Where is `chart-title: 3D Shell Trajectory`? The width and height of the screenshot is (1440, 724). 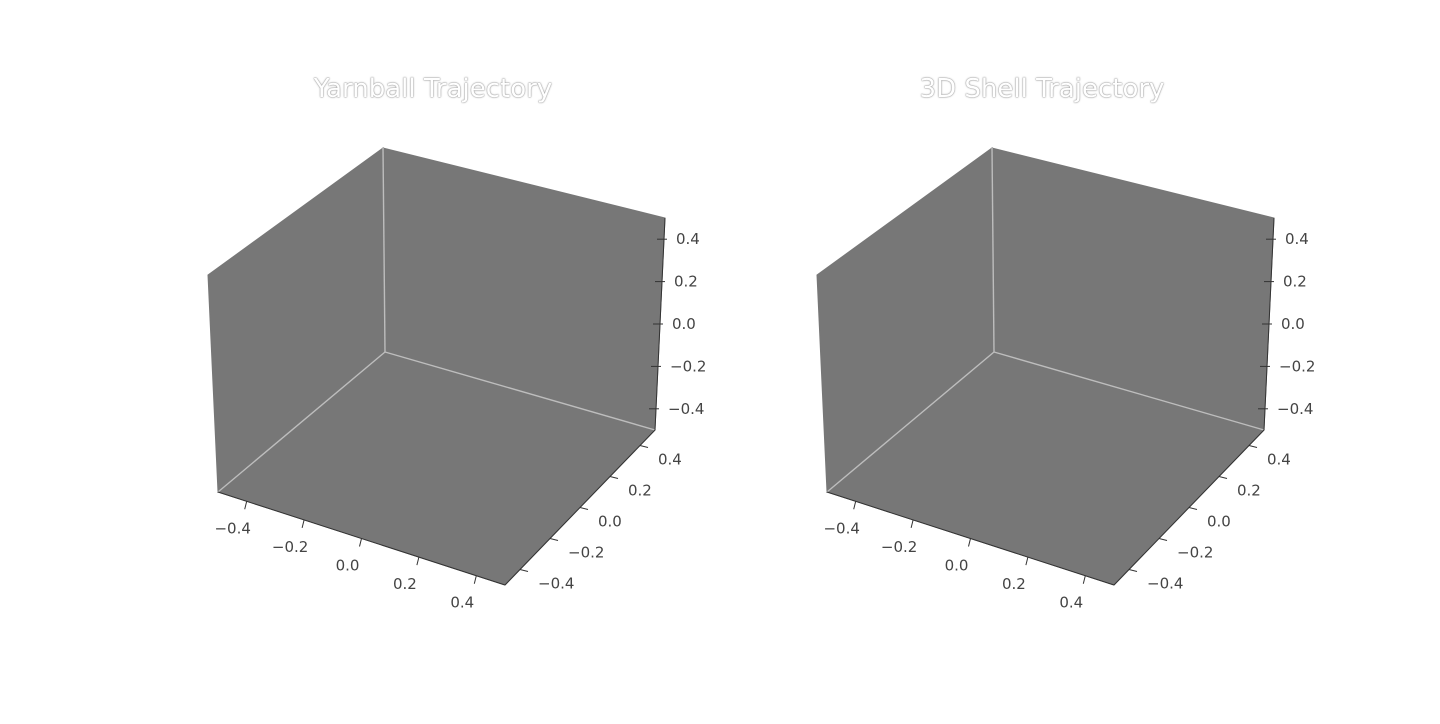
chart-title: 3D Shell Trajectory is located at coordinates (1042, 89).